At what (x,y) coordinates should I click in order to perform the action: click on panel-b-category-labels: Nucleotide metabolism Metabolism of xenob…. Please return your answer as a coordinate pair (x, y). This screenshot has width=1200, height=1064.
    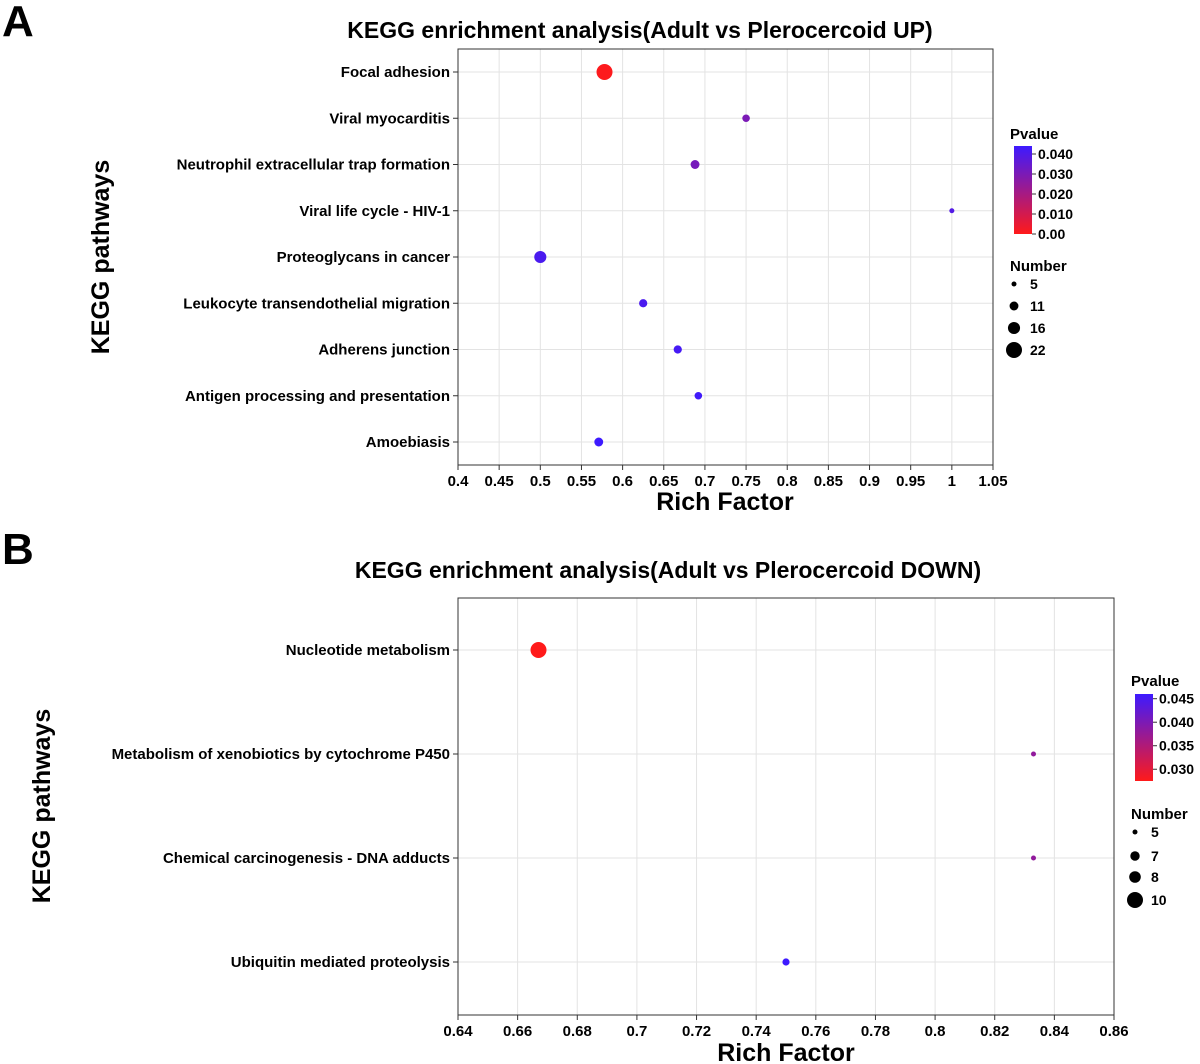
    Looking at the image, I should click on (285, 806).